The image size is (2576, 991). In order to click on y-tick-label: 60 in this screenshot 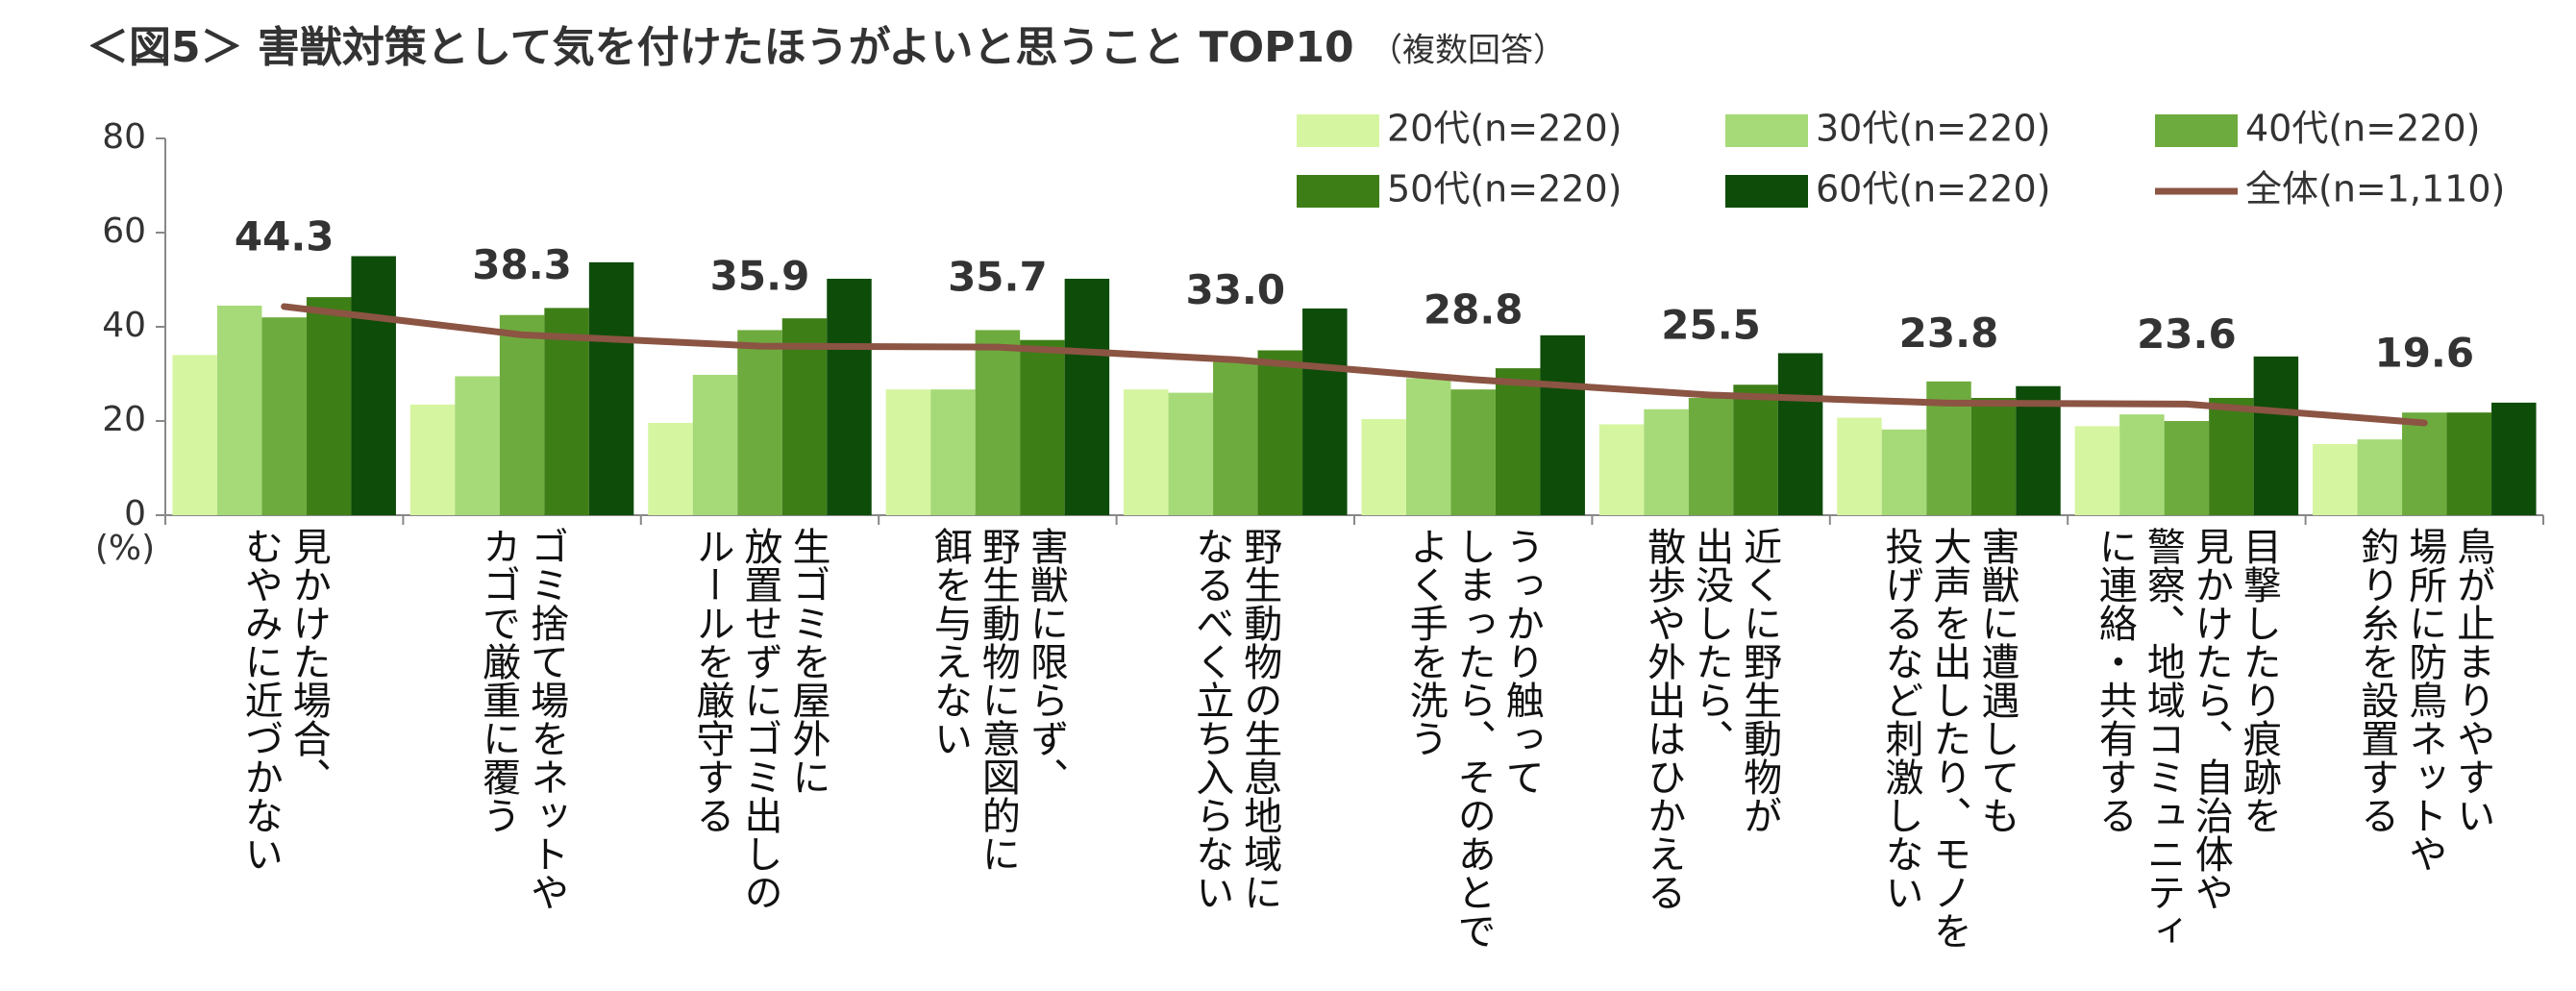, I will do `click(124, 231)`.